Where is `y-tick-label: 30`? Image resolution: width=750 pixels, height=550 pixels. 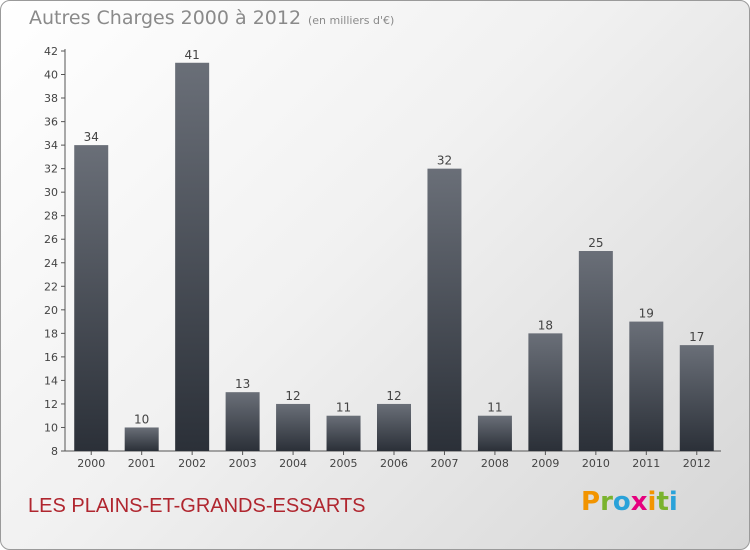 y-tick-label: 30 is located at coordinates (51, 192).